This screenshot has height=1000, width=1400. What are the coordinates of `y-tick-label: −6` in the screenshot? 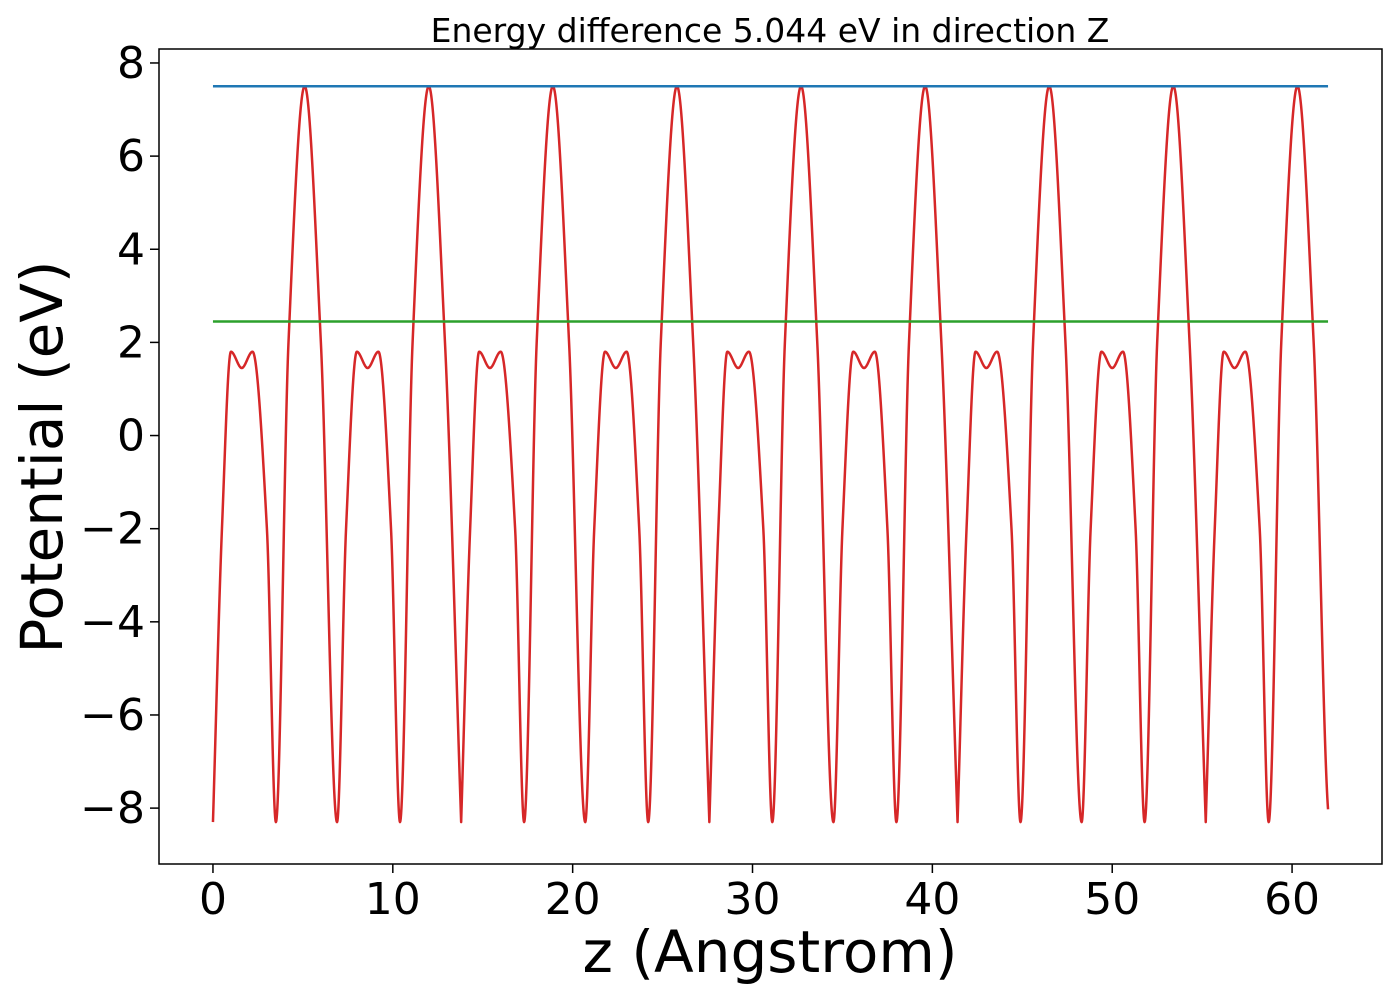 It's located at (112, 715).